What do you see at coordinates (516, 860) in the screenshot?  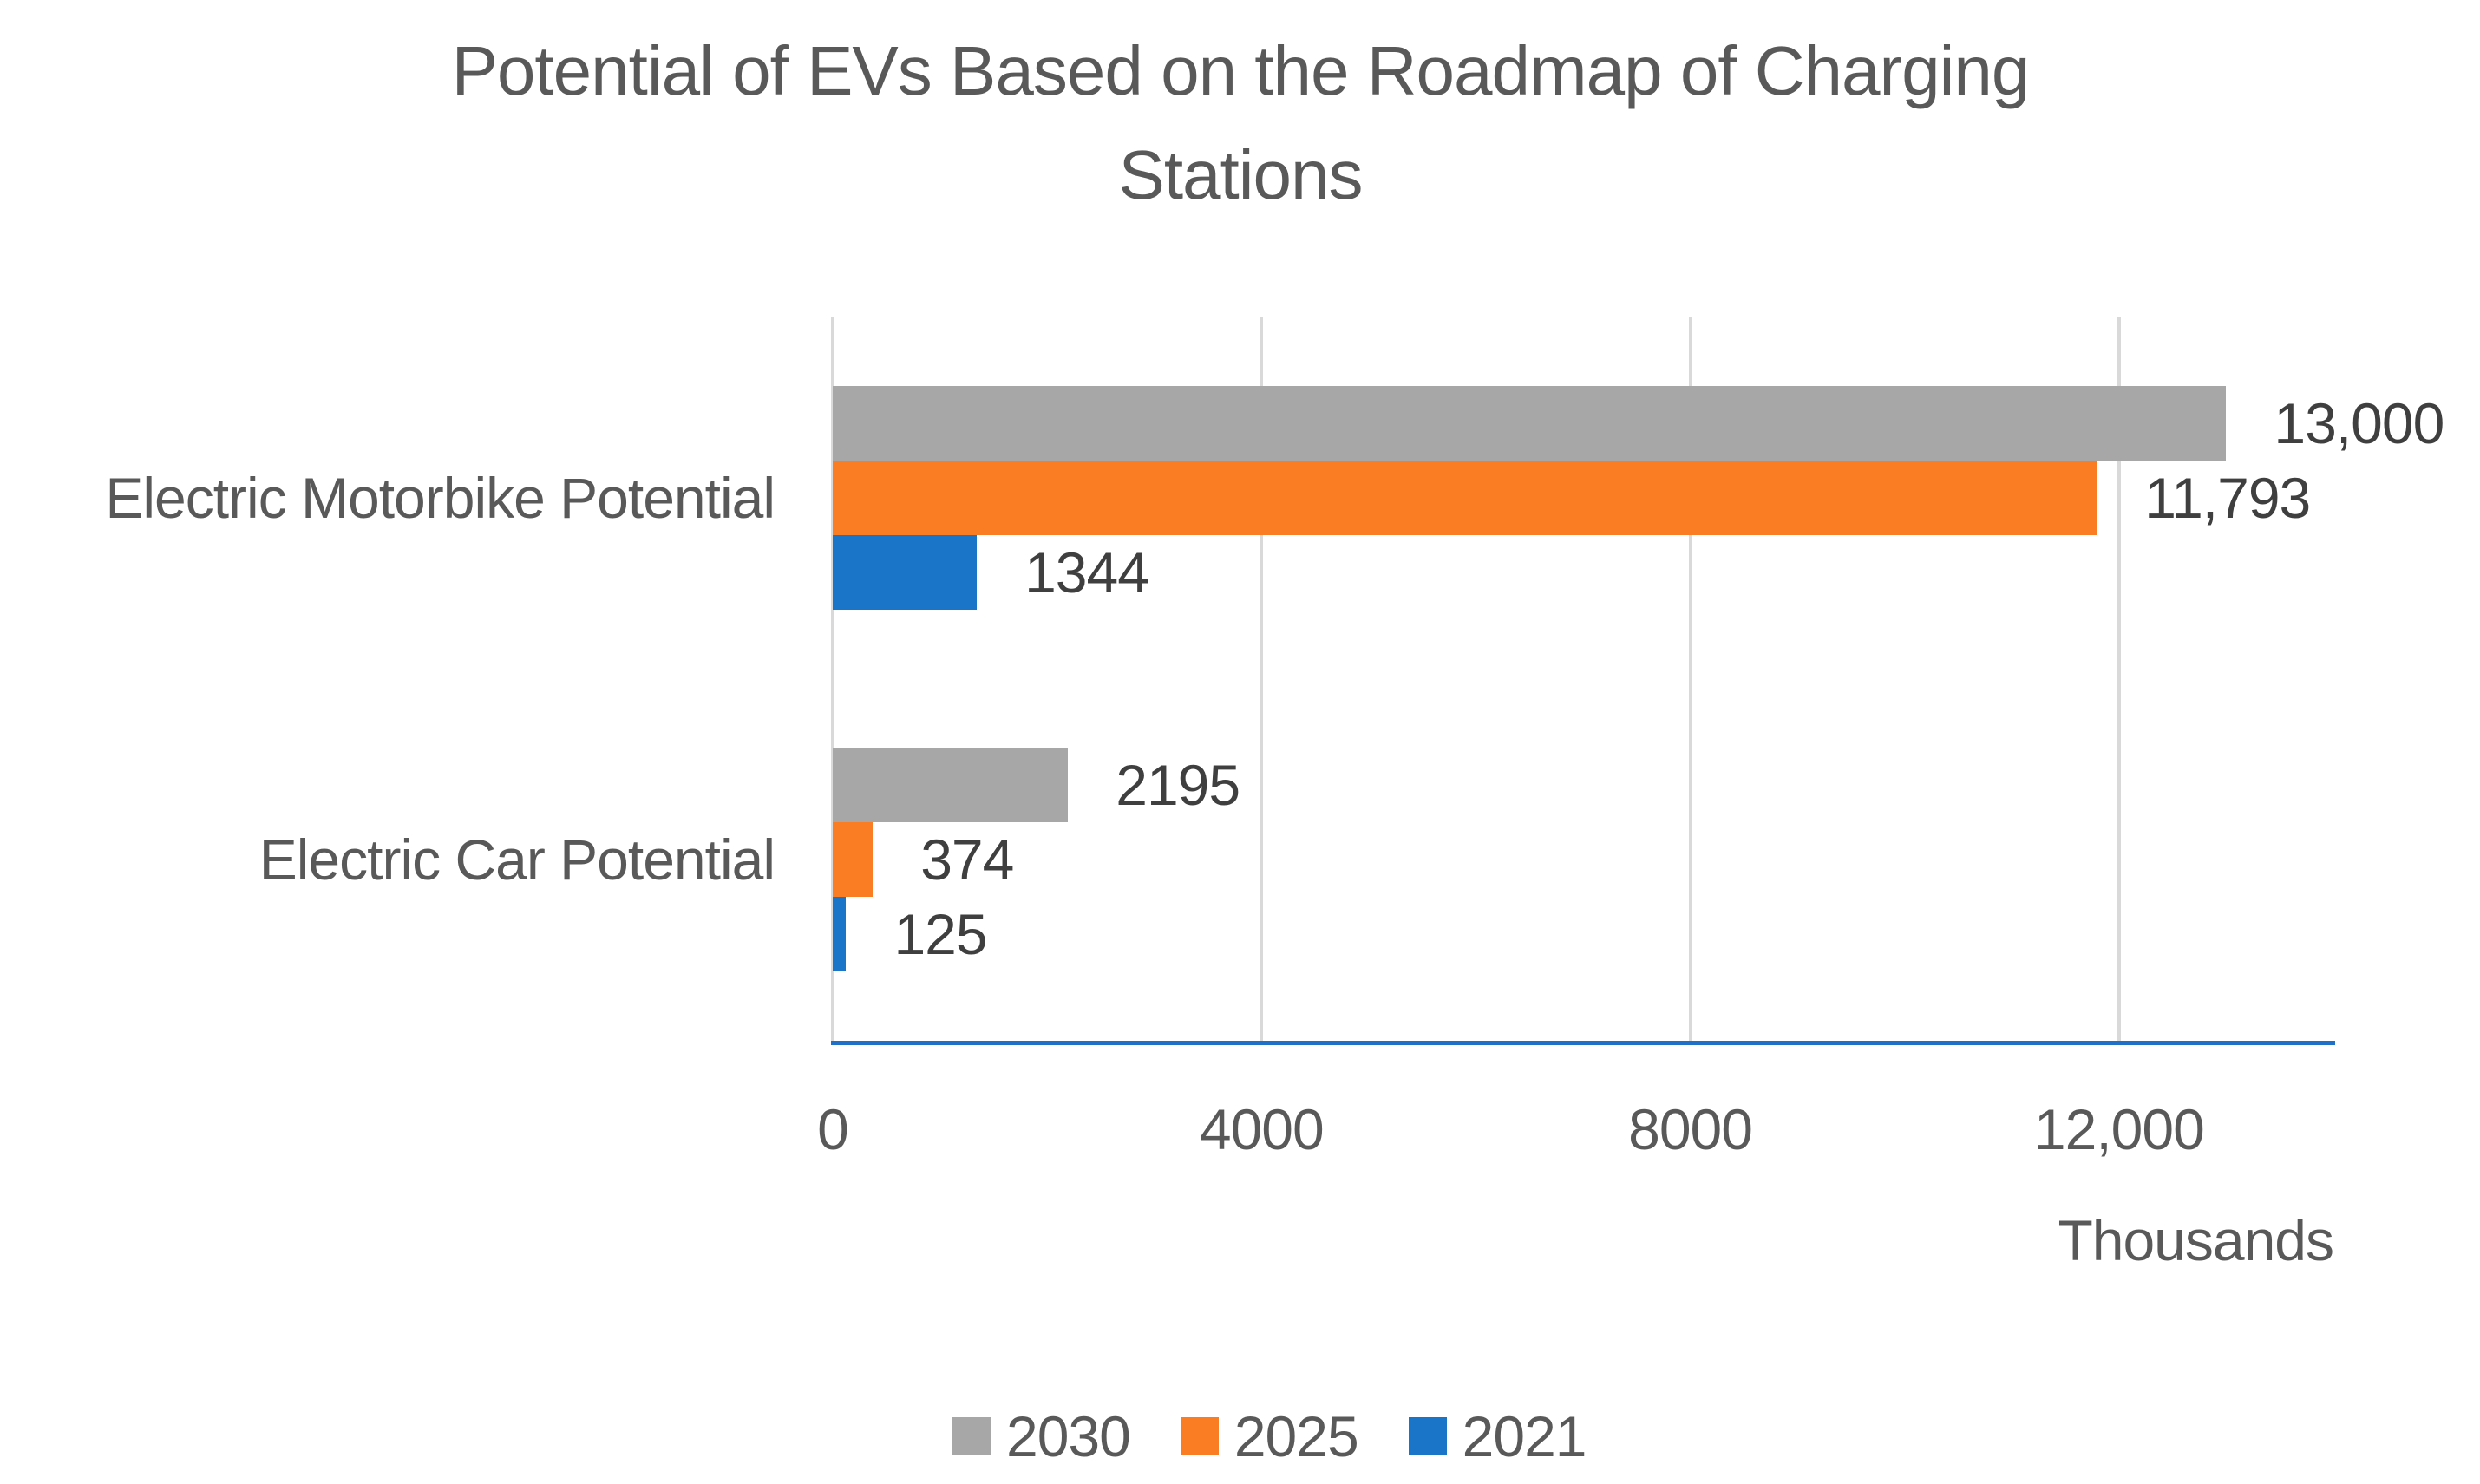 I see `category-label: Electric Car Potential` at bounding box center [516, 860].